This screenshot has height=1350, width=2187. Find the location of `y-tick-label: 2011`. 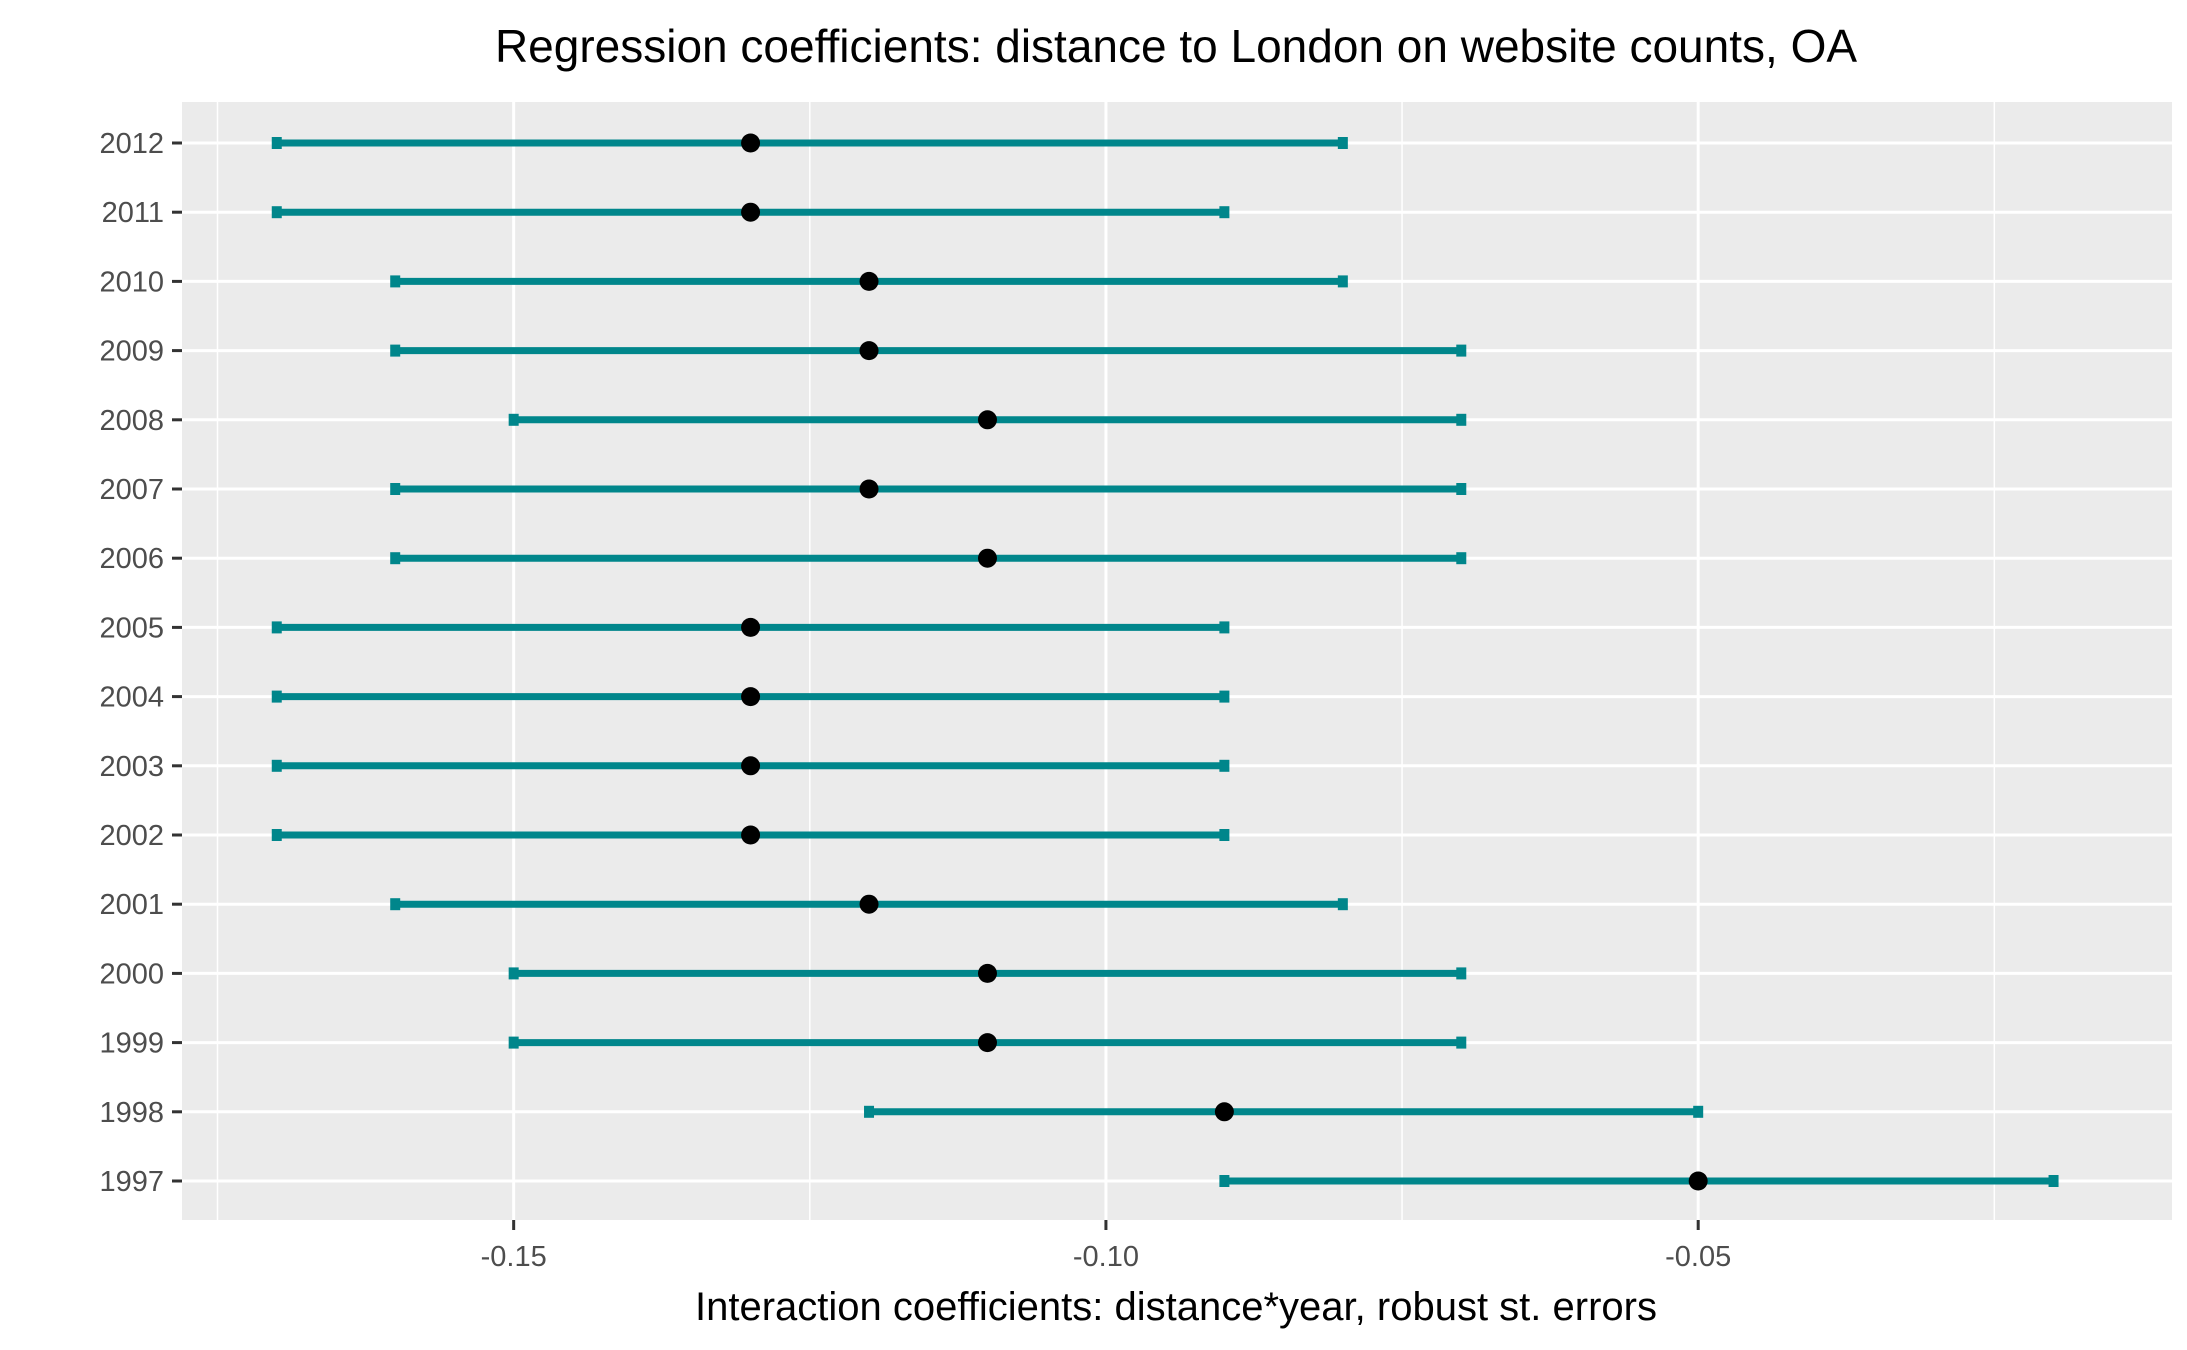

y-tick-label: 2011 is located at coordinates (133, 213).